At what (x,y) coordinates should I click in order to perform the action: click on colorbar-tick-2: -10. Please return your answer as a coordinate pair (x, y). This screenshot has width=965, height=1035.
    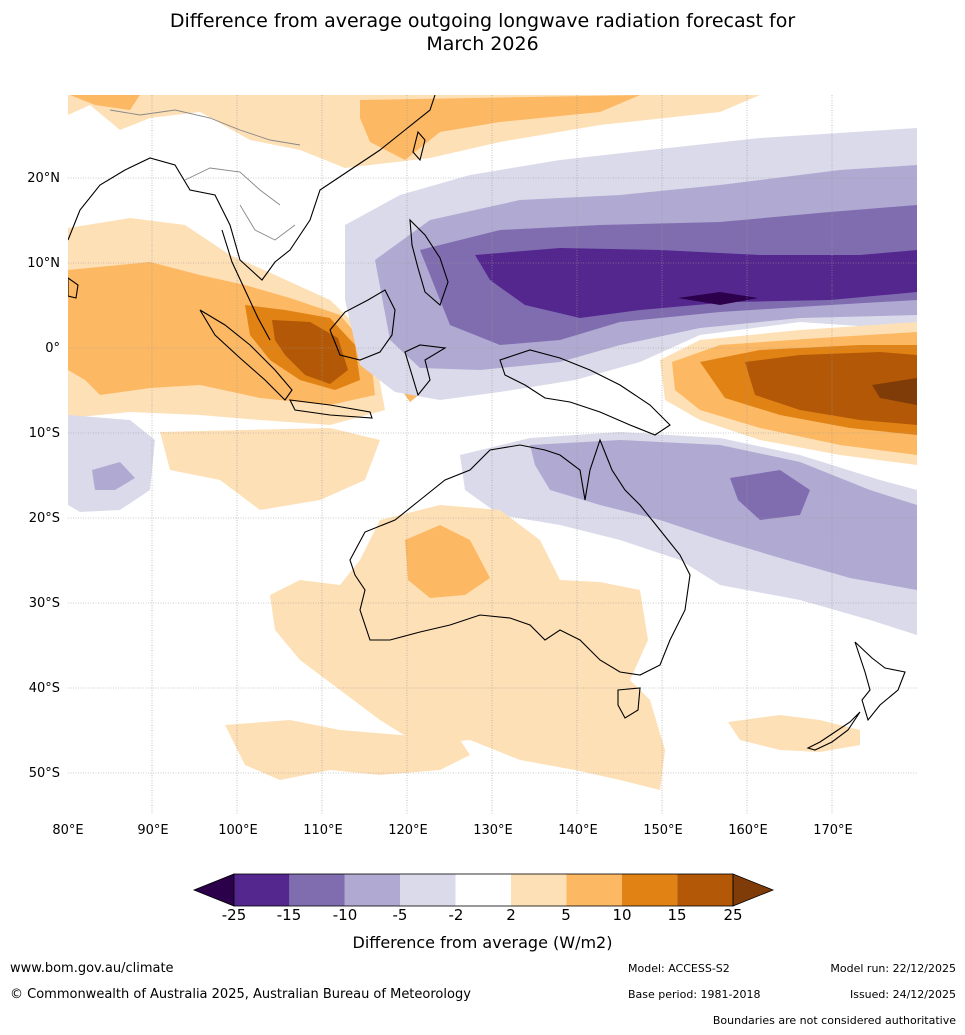
    Looking at the image, I should click on (345, 915).